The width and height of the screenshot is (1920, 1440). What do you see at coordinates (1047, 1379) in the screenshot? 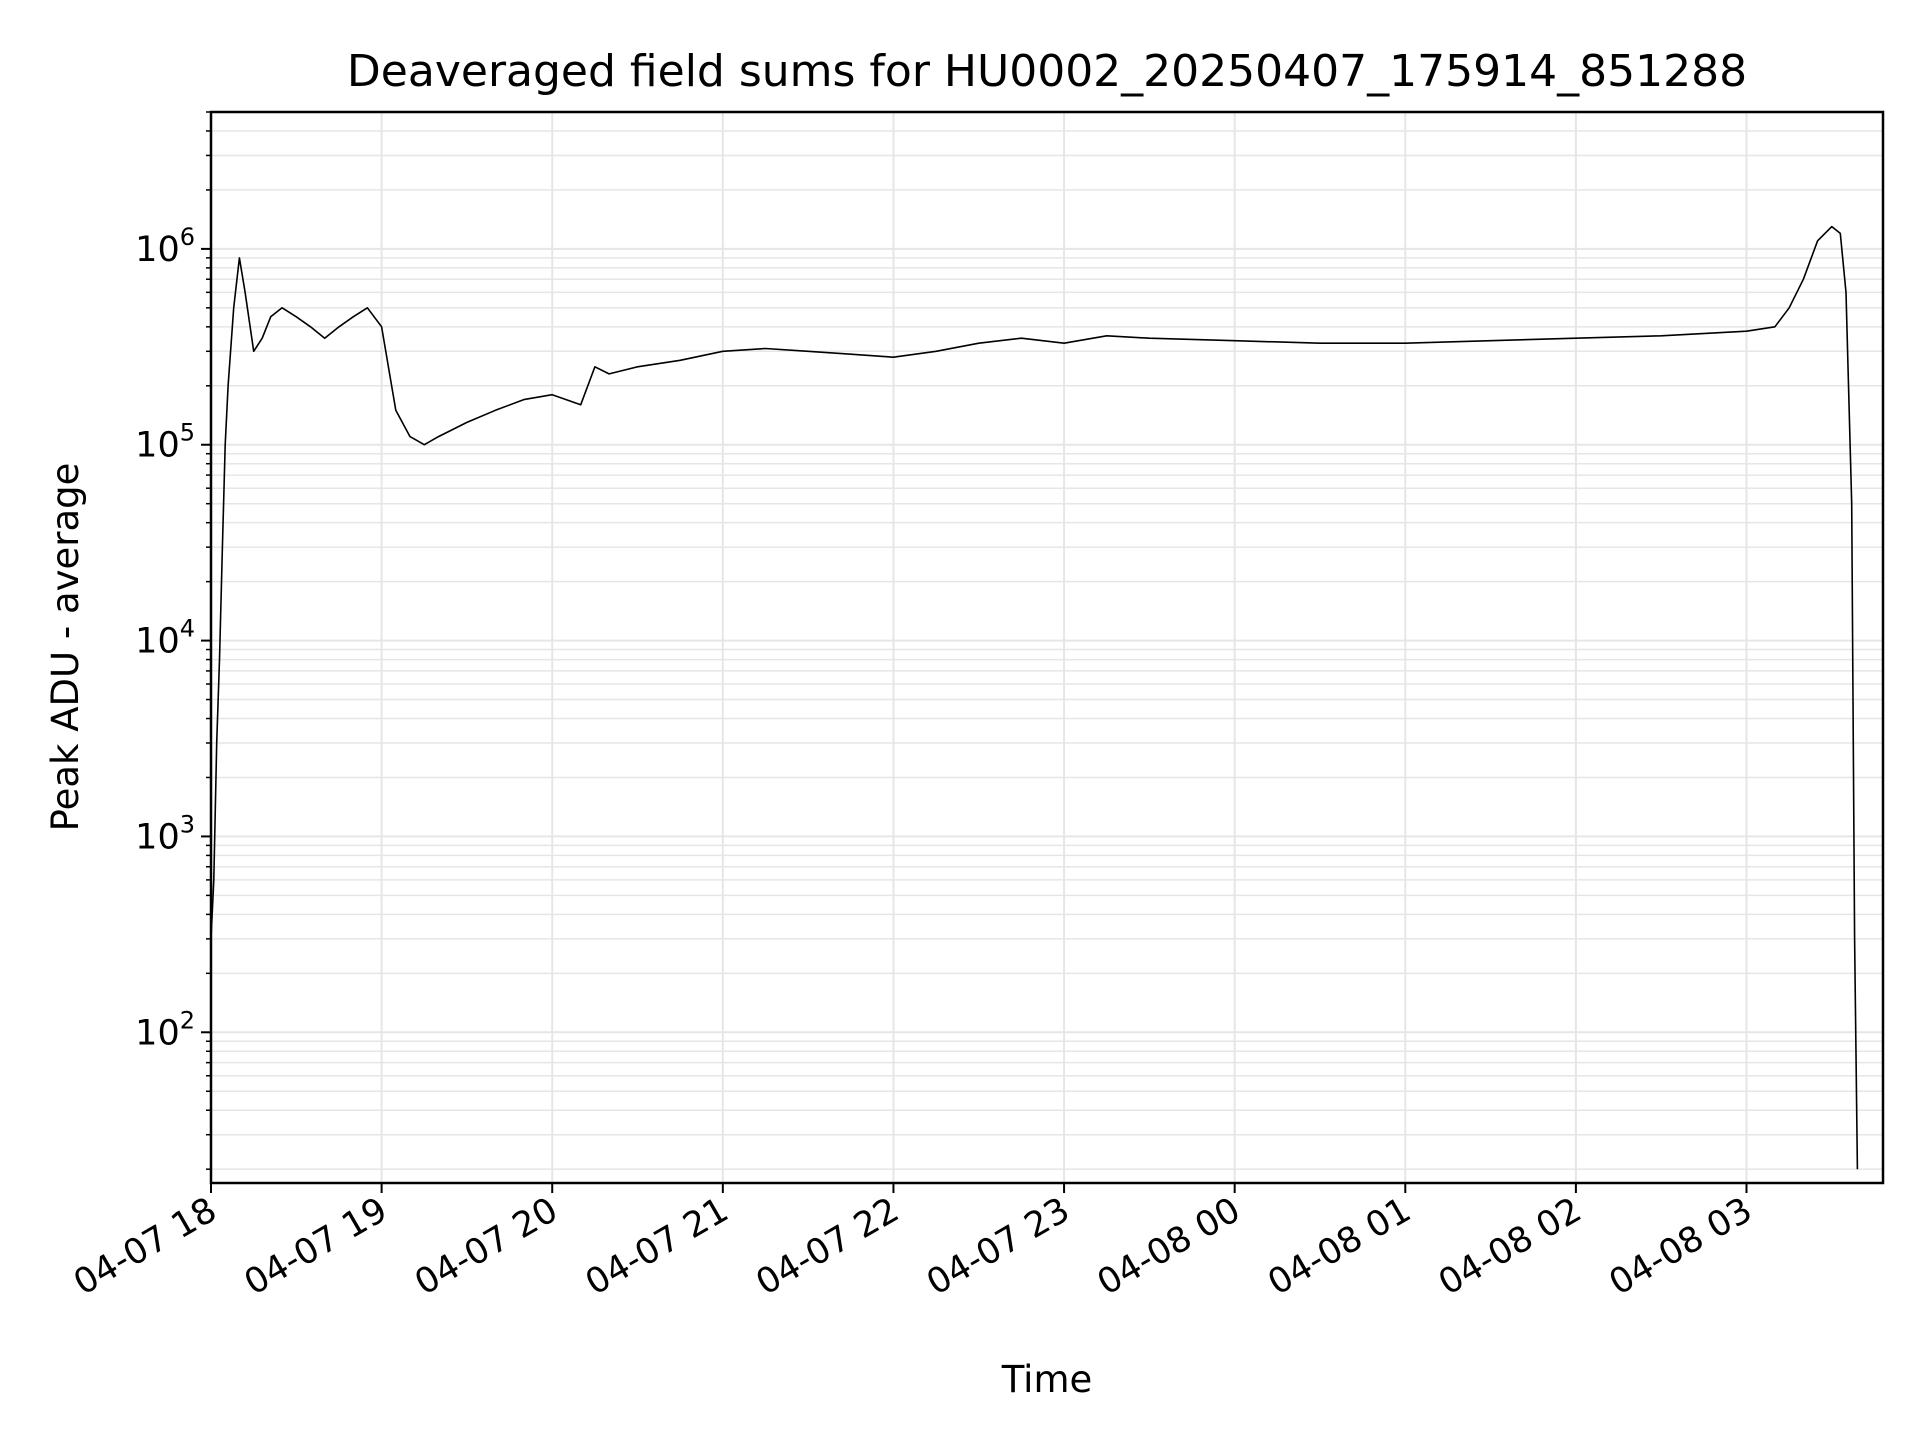
I see `x-axis-label: Time` at bounding box center [1047, 1379].